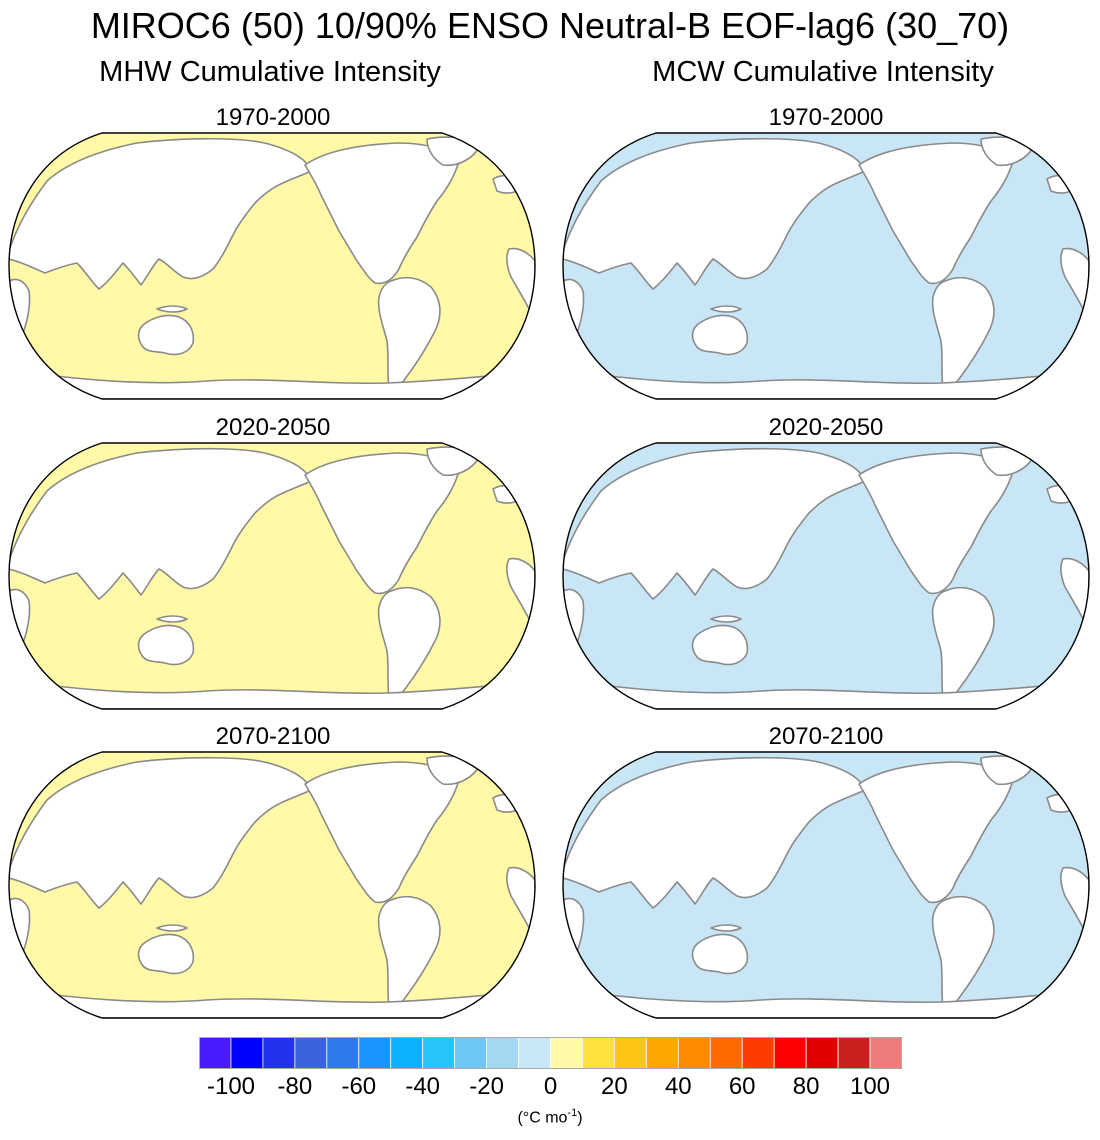 This screenshot has width=1100, height=1140. I want to click on map-mcw-1970-2000, so click(826, 266).